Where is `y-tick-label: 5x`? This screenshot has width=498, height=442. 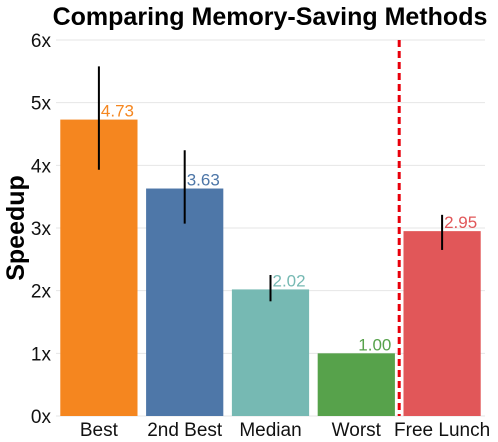
y-tick-label: 5x is located at coordinates (41, 104).